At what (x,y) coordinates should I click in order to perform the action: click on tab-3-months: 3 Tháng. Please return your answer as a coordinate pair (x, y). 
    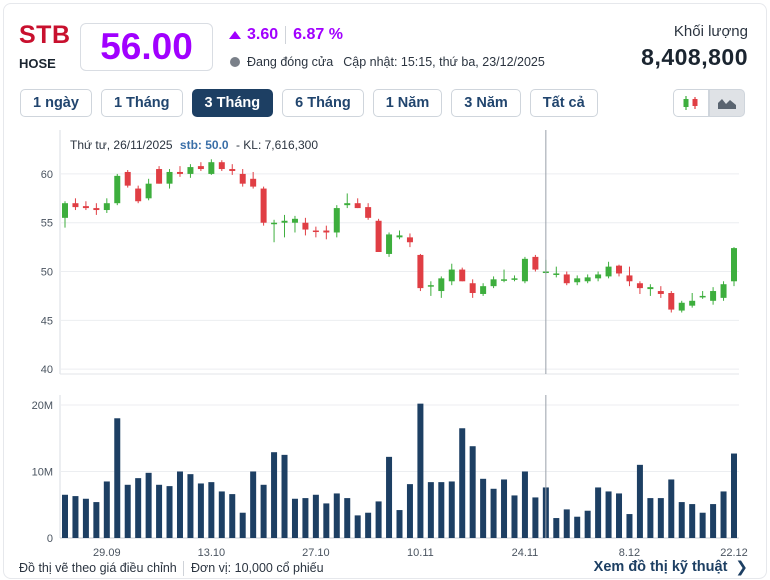
    Looking at the image, I should click on (232, 103).